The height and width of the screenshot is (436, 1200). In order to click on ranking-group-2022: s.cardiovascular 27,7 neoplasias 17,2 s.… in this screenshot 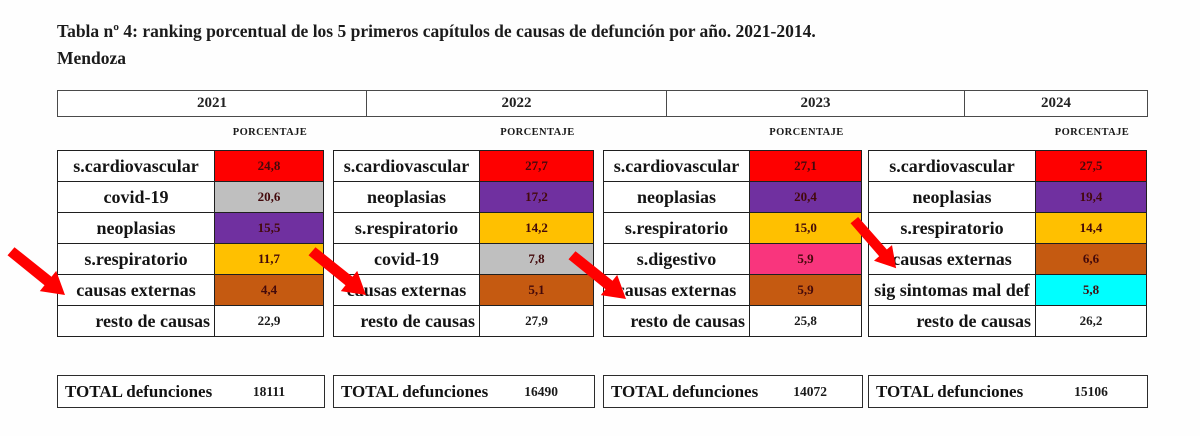, I will do `click(463, 243)`.